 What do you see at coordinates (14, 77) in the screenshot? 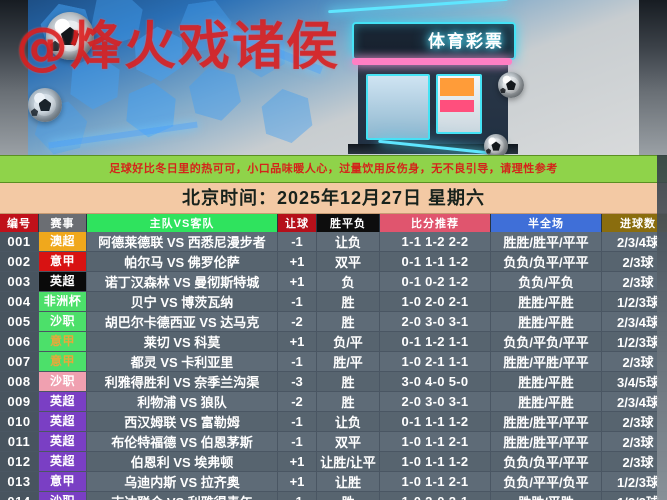
I see `banner-left-edge` at bounding box center [14, 77].